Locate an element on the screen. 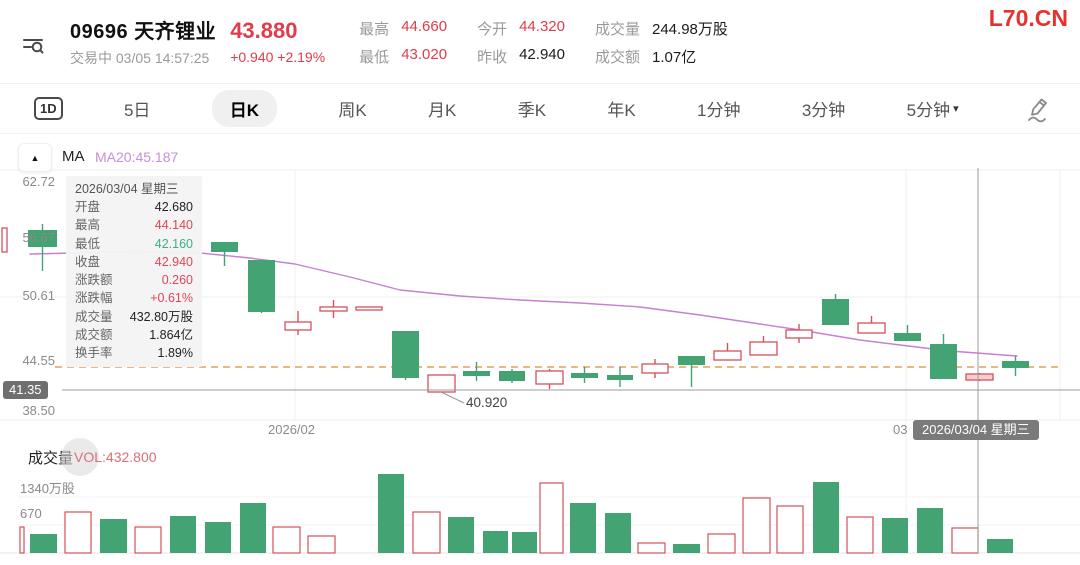  volume-axis-label-1340万股: 1340万股 is located at coordinates (47, 488).